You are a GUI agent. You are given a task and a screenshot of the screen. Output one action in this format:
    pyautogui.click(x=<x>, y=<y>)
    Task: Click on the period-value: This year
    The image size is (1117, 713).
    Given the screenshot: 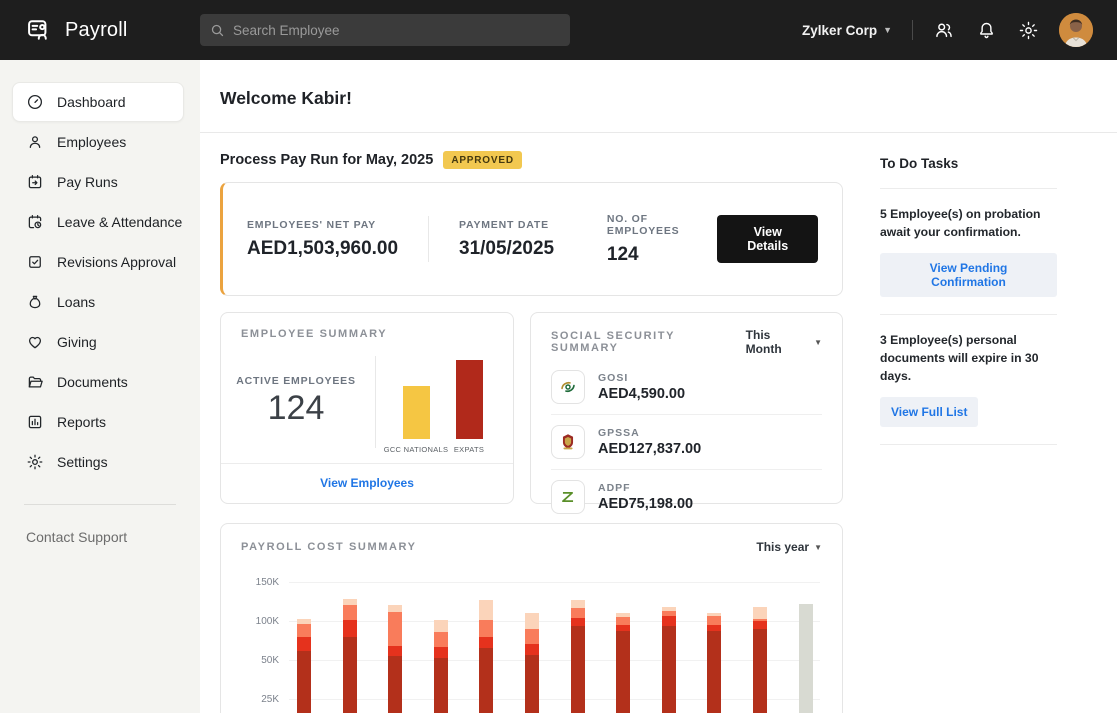 What is the action you would take?
    pyautogui.click(x=783, y=547)
    